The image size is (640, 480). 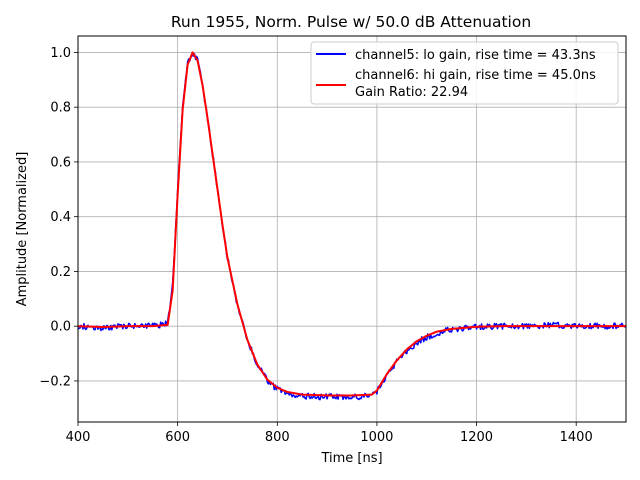 What do you see at coordinates (376, 437) in the screenshot?
I see `x-tick-label: 1000` at bounding box center [376, 437].